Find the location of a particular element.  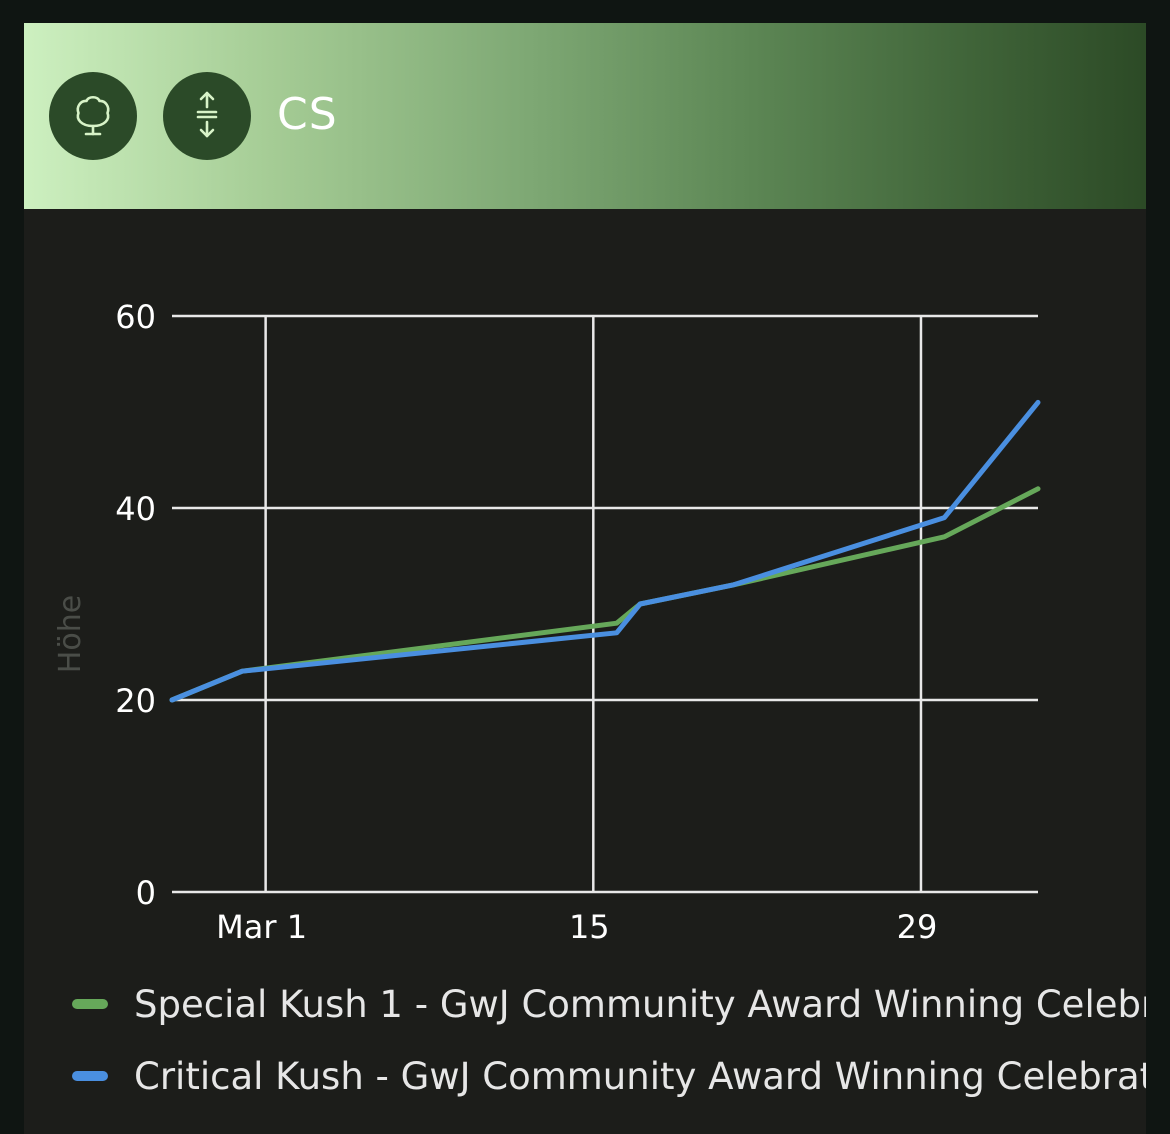

height-arrows-icon is located at coordinates (207, 116).